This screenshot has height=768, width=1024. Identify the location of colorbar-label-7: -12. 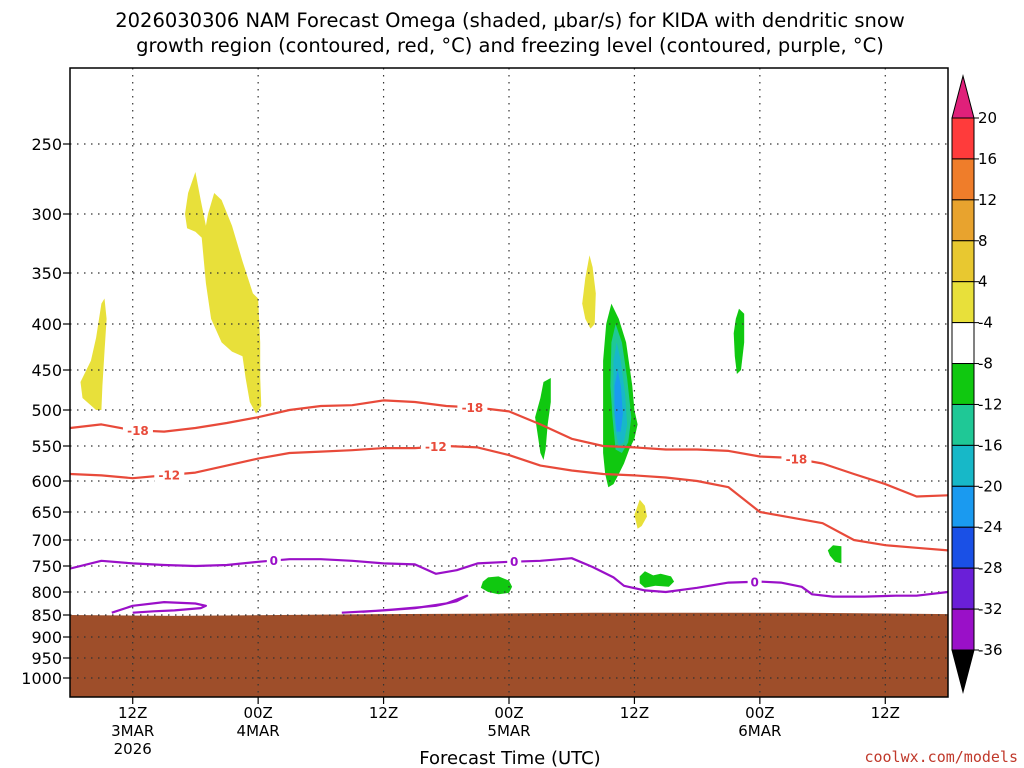
(990, 404).